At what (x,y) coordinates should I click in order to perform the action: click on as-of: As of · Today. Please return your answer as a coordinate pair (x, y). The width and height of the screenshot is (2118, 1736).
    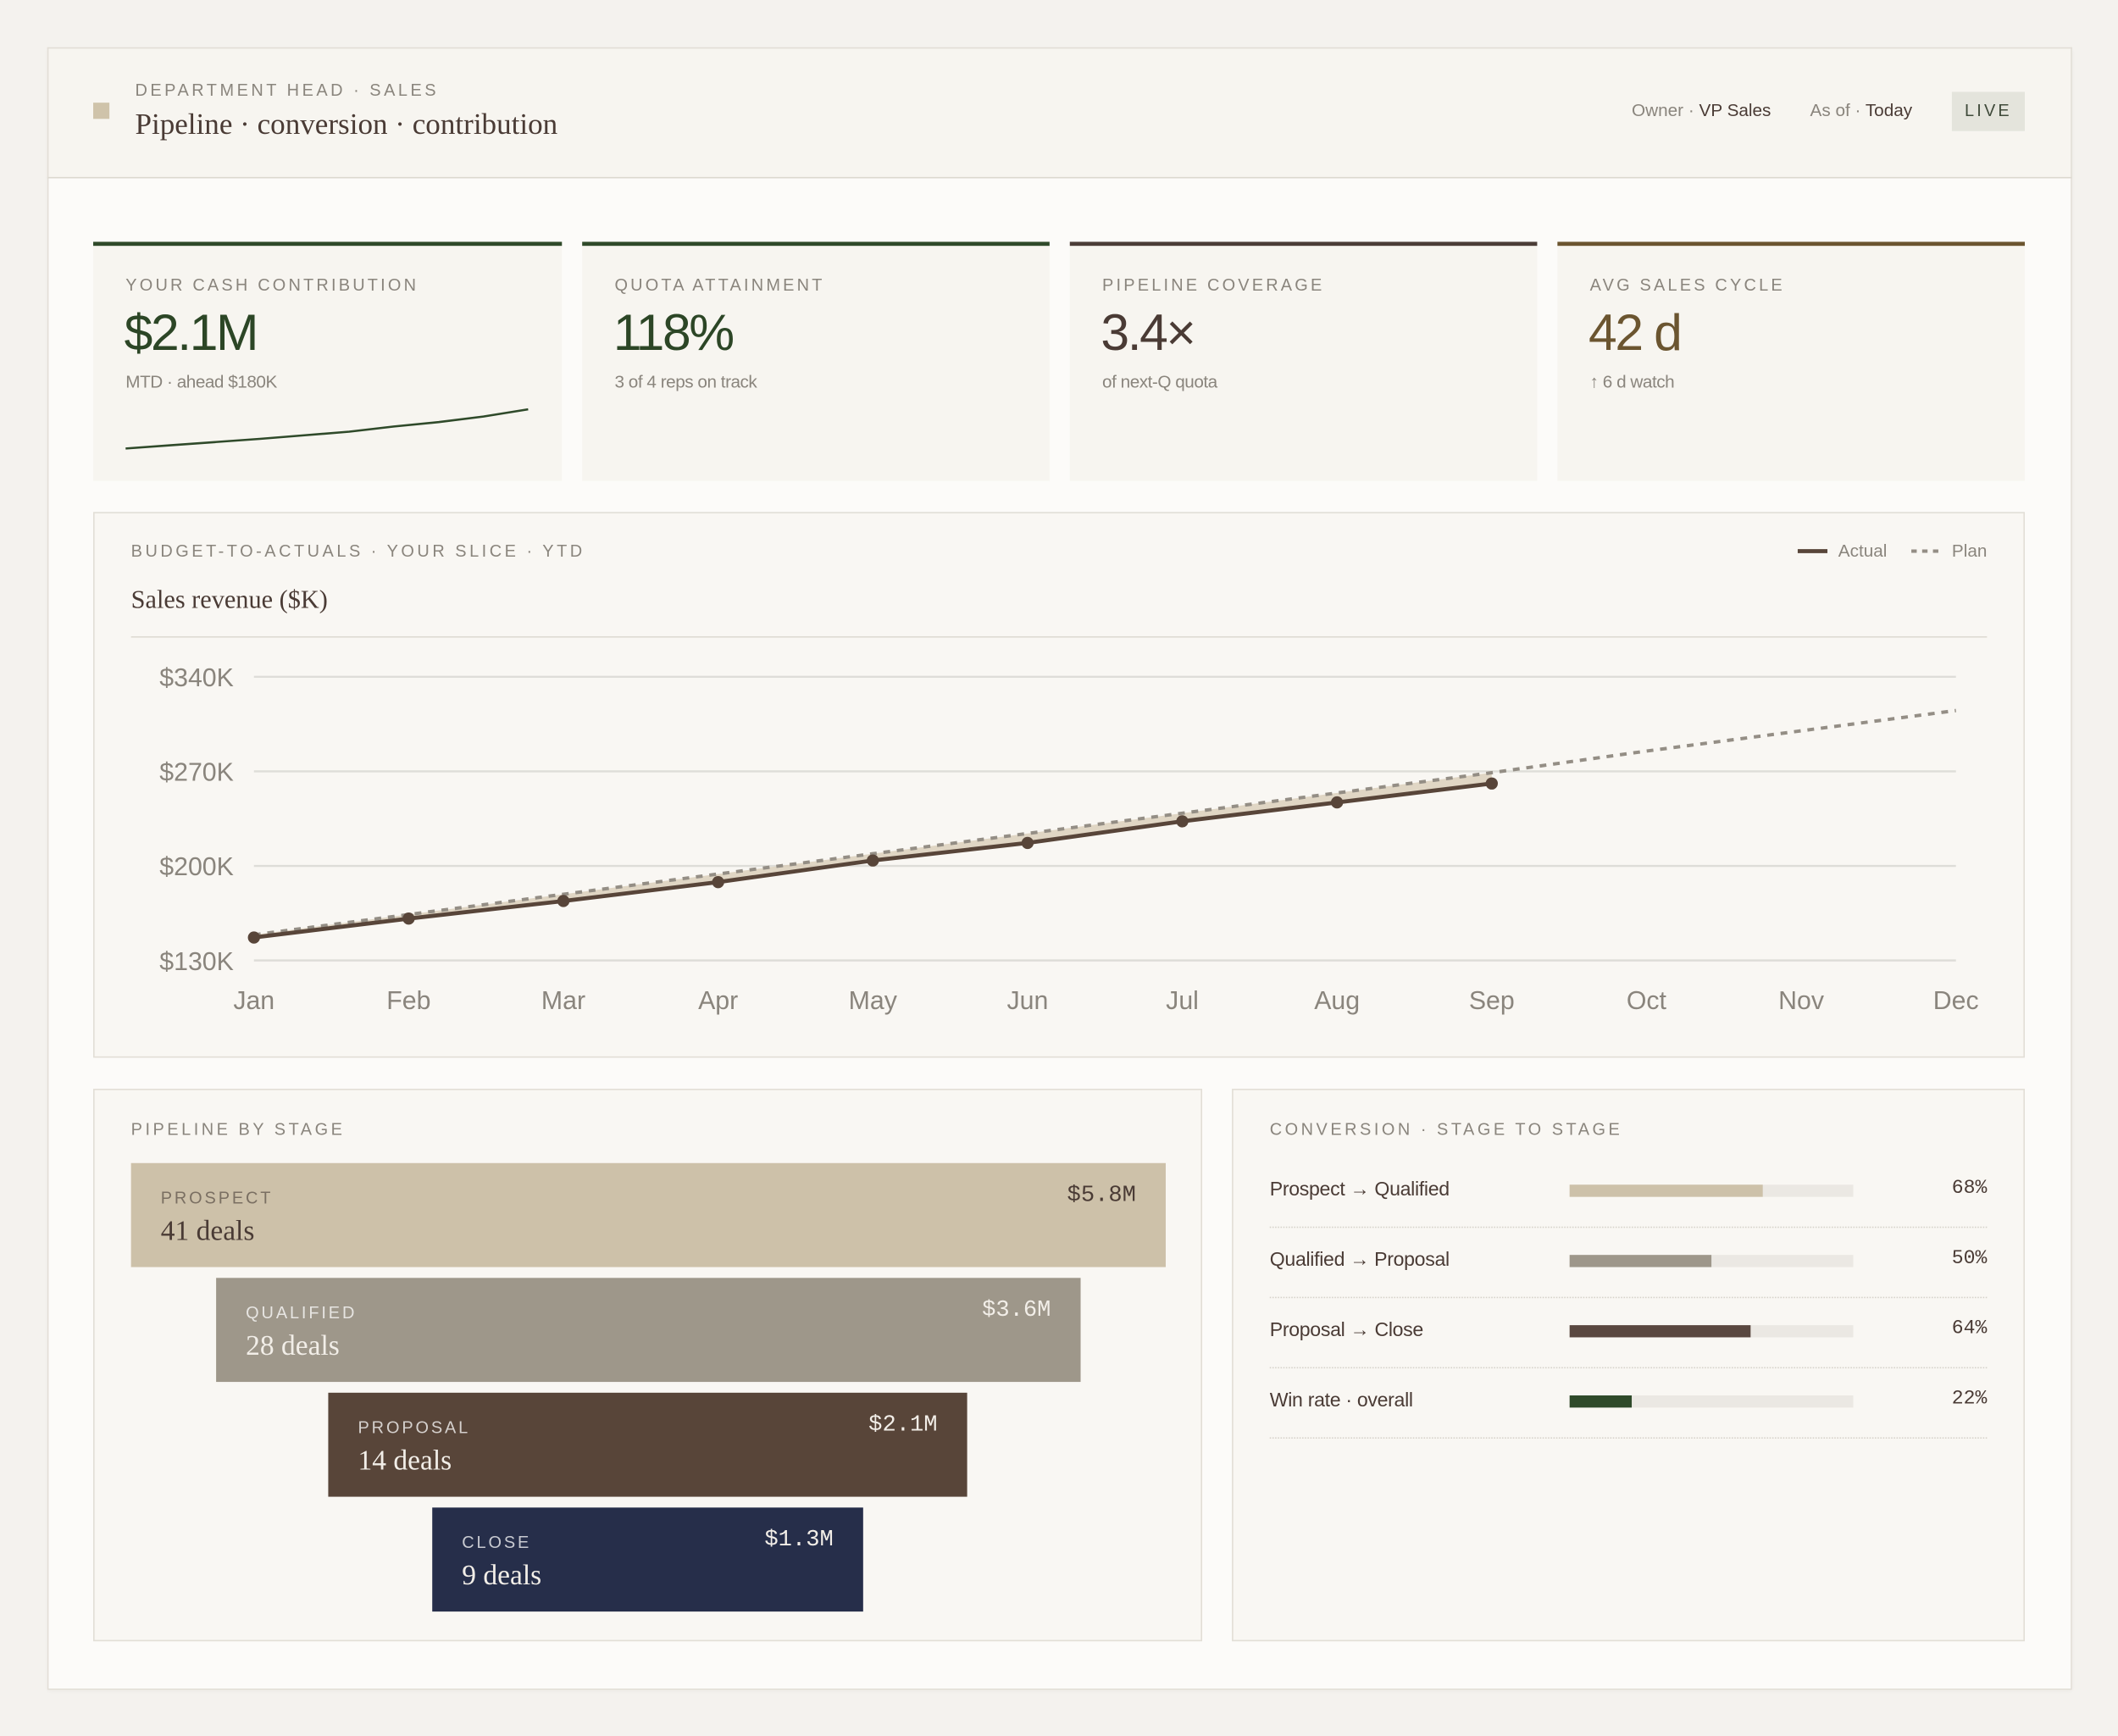
    Looking at the image, I should click on (1861, 110).